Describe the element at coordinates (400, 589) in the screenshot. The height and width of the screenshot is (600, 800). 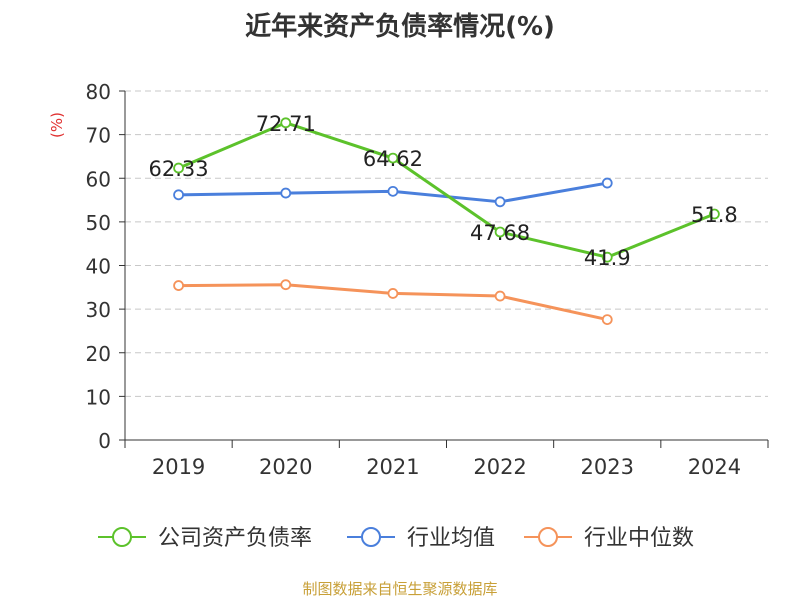
I see `source-note: 制图数据来自恒生聚源数据库` at that location.